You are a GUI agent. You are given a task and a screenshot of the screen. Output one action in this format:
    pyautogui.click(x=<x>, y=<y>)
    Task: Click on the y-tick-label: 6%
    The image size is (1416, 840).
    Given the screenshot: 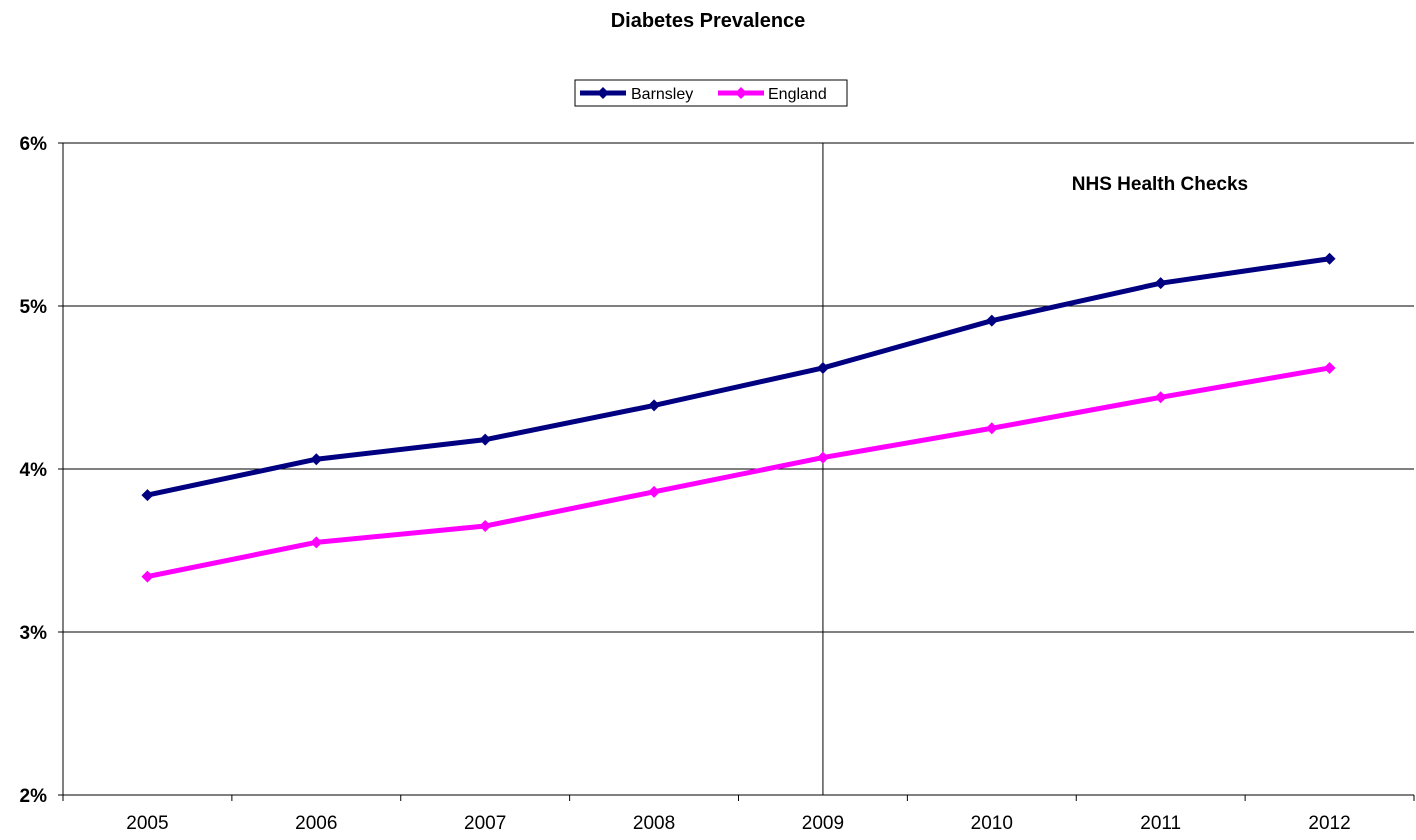 What is the action you would take?
    pyautogui.click(x=34, y=144)
    